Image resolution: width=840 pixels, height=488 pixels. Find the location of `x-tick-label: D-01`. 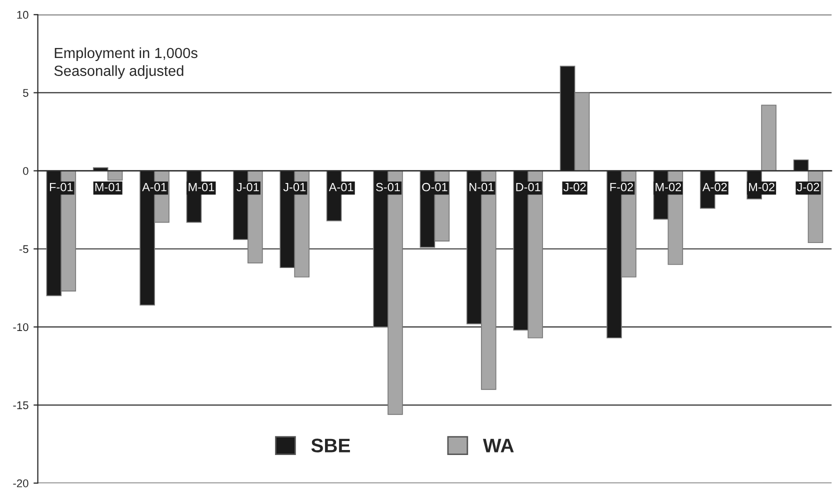

x-tick-label: D-01 is located at coordinates (528, 187).